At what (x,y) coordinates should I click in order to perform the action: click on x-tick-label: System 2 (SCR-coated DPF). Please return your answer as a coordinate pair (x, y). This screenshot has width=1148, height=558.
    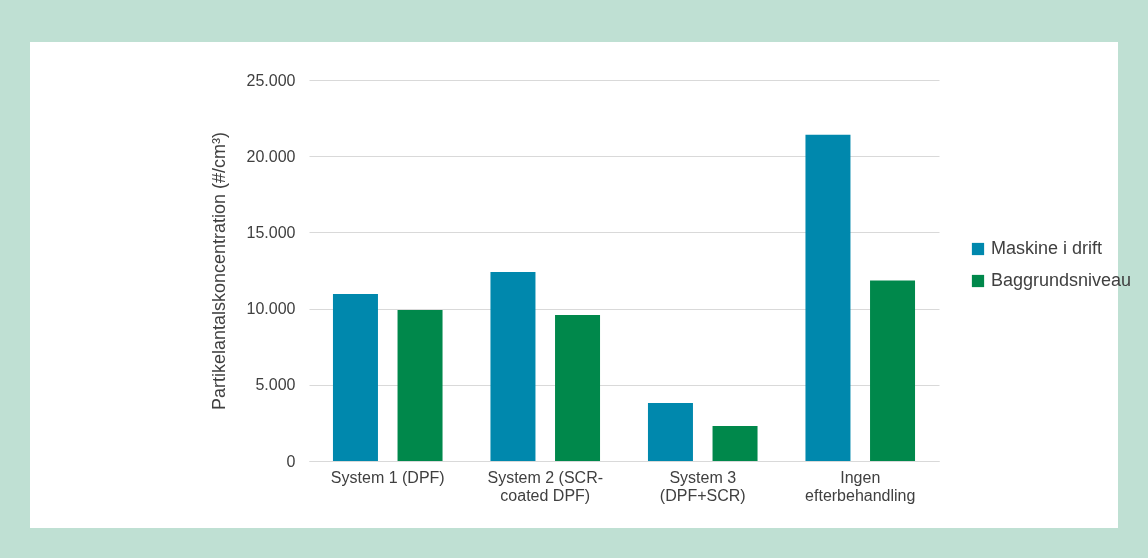
    Looking at the image, I should click on (545, 486).